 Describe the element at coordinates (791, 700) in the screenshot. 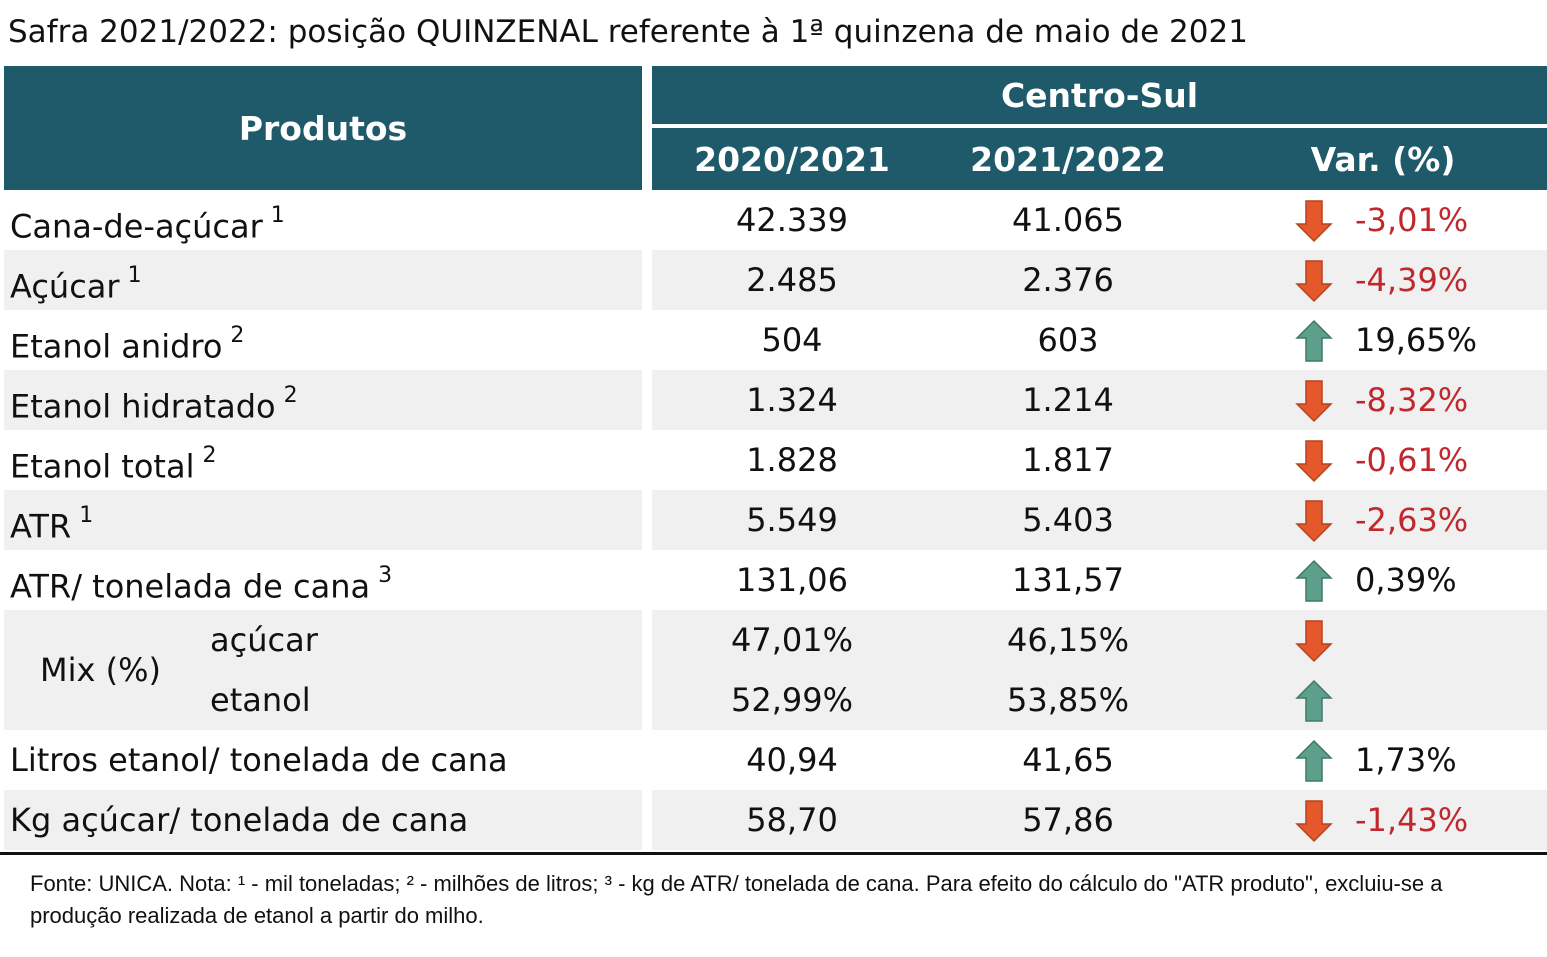

I see `cell-value: 52,99%` at that location.